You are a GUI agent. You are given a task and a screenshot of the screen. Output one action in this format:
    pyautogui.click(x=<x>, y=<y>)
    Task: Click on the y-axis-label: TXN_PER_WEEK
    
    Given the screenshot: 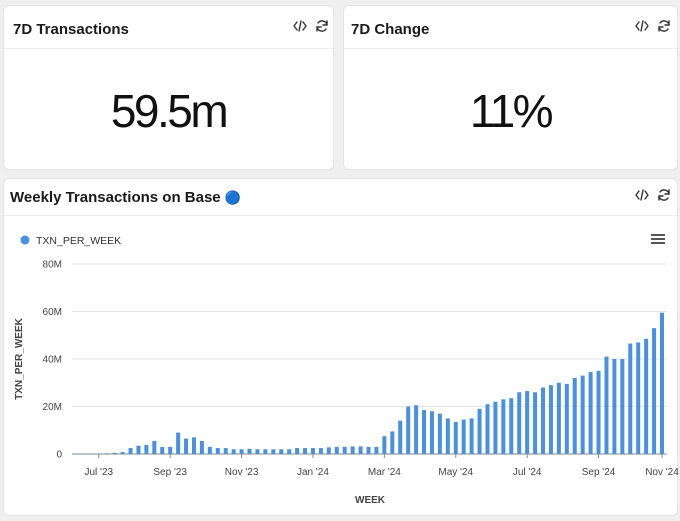 What is the action you would take?
    pyautogui.click(x=19, y=358)
    